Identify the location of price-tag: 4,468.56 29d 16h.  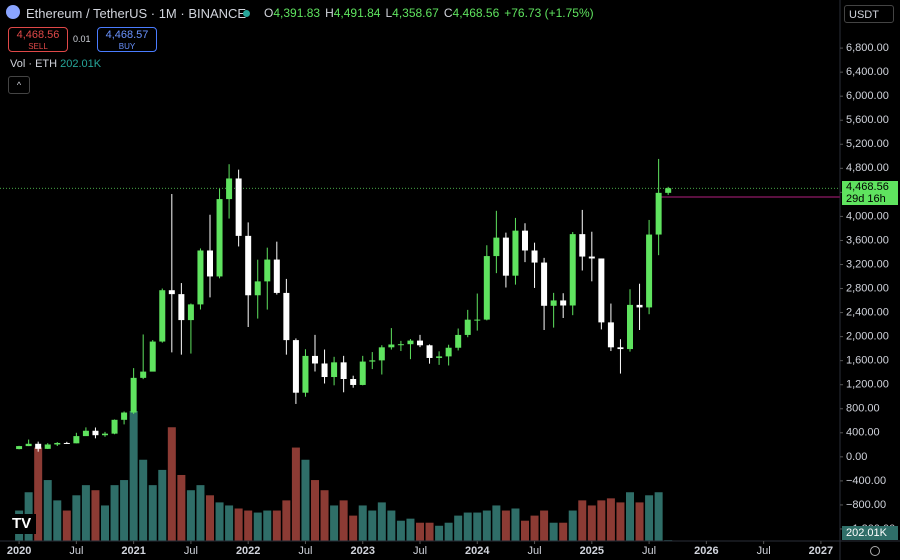
(870, 193).